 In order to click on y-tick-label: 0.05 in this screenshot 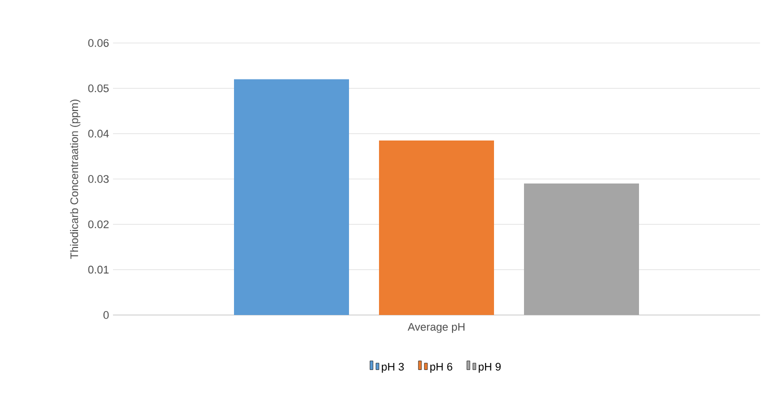, I will do `click(98, 88)`.